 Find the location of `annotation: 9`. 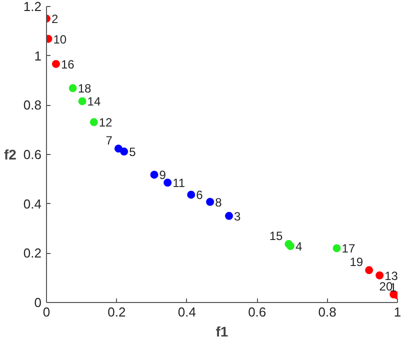

annotation: 9 is located at coordinates (162, 175).